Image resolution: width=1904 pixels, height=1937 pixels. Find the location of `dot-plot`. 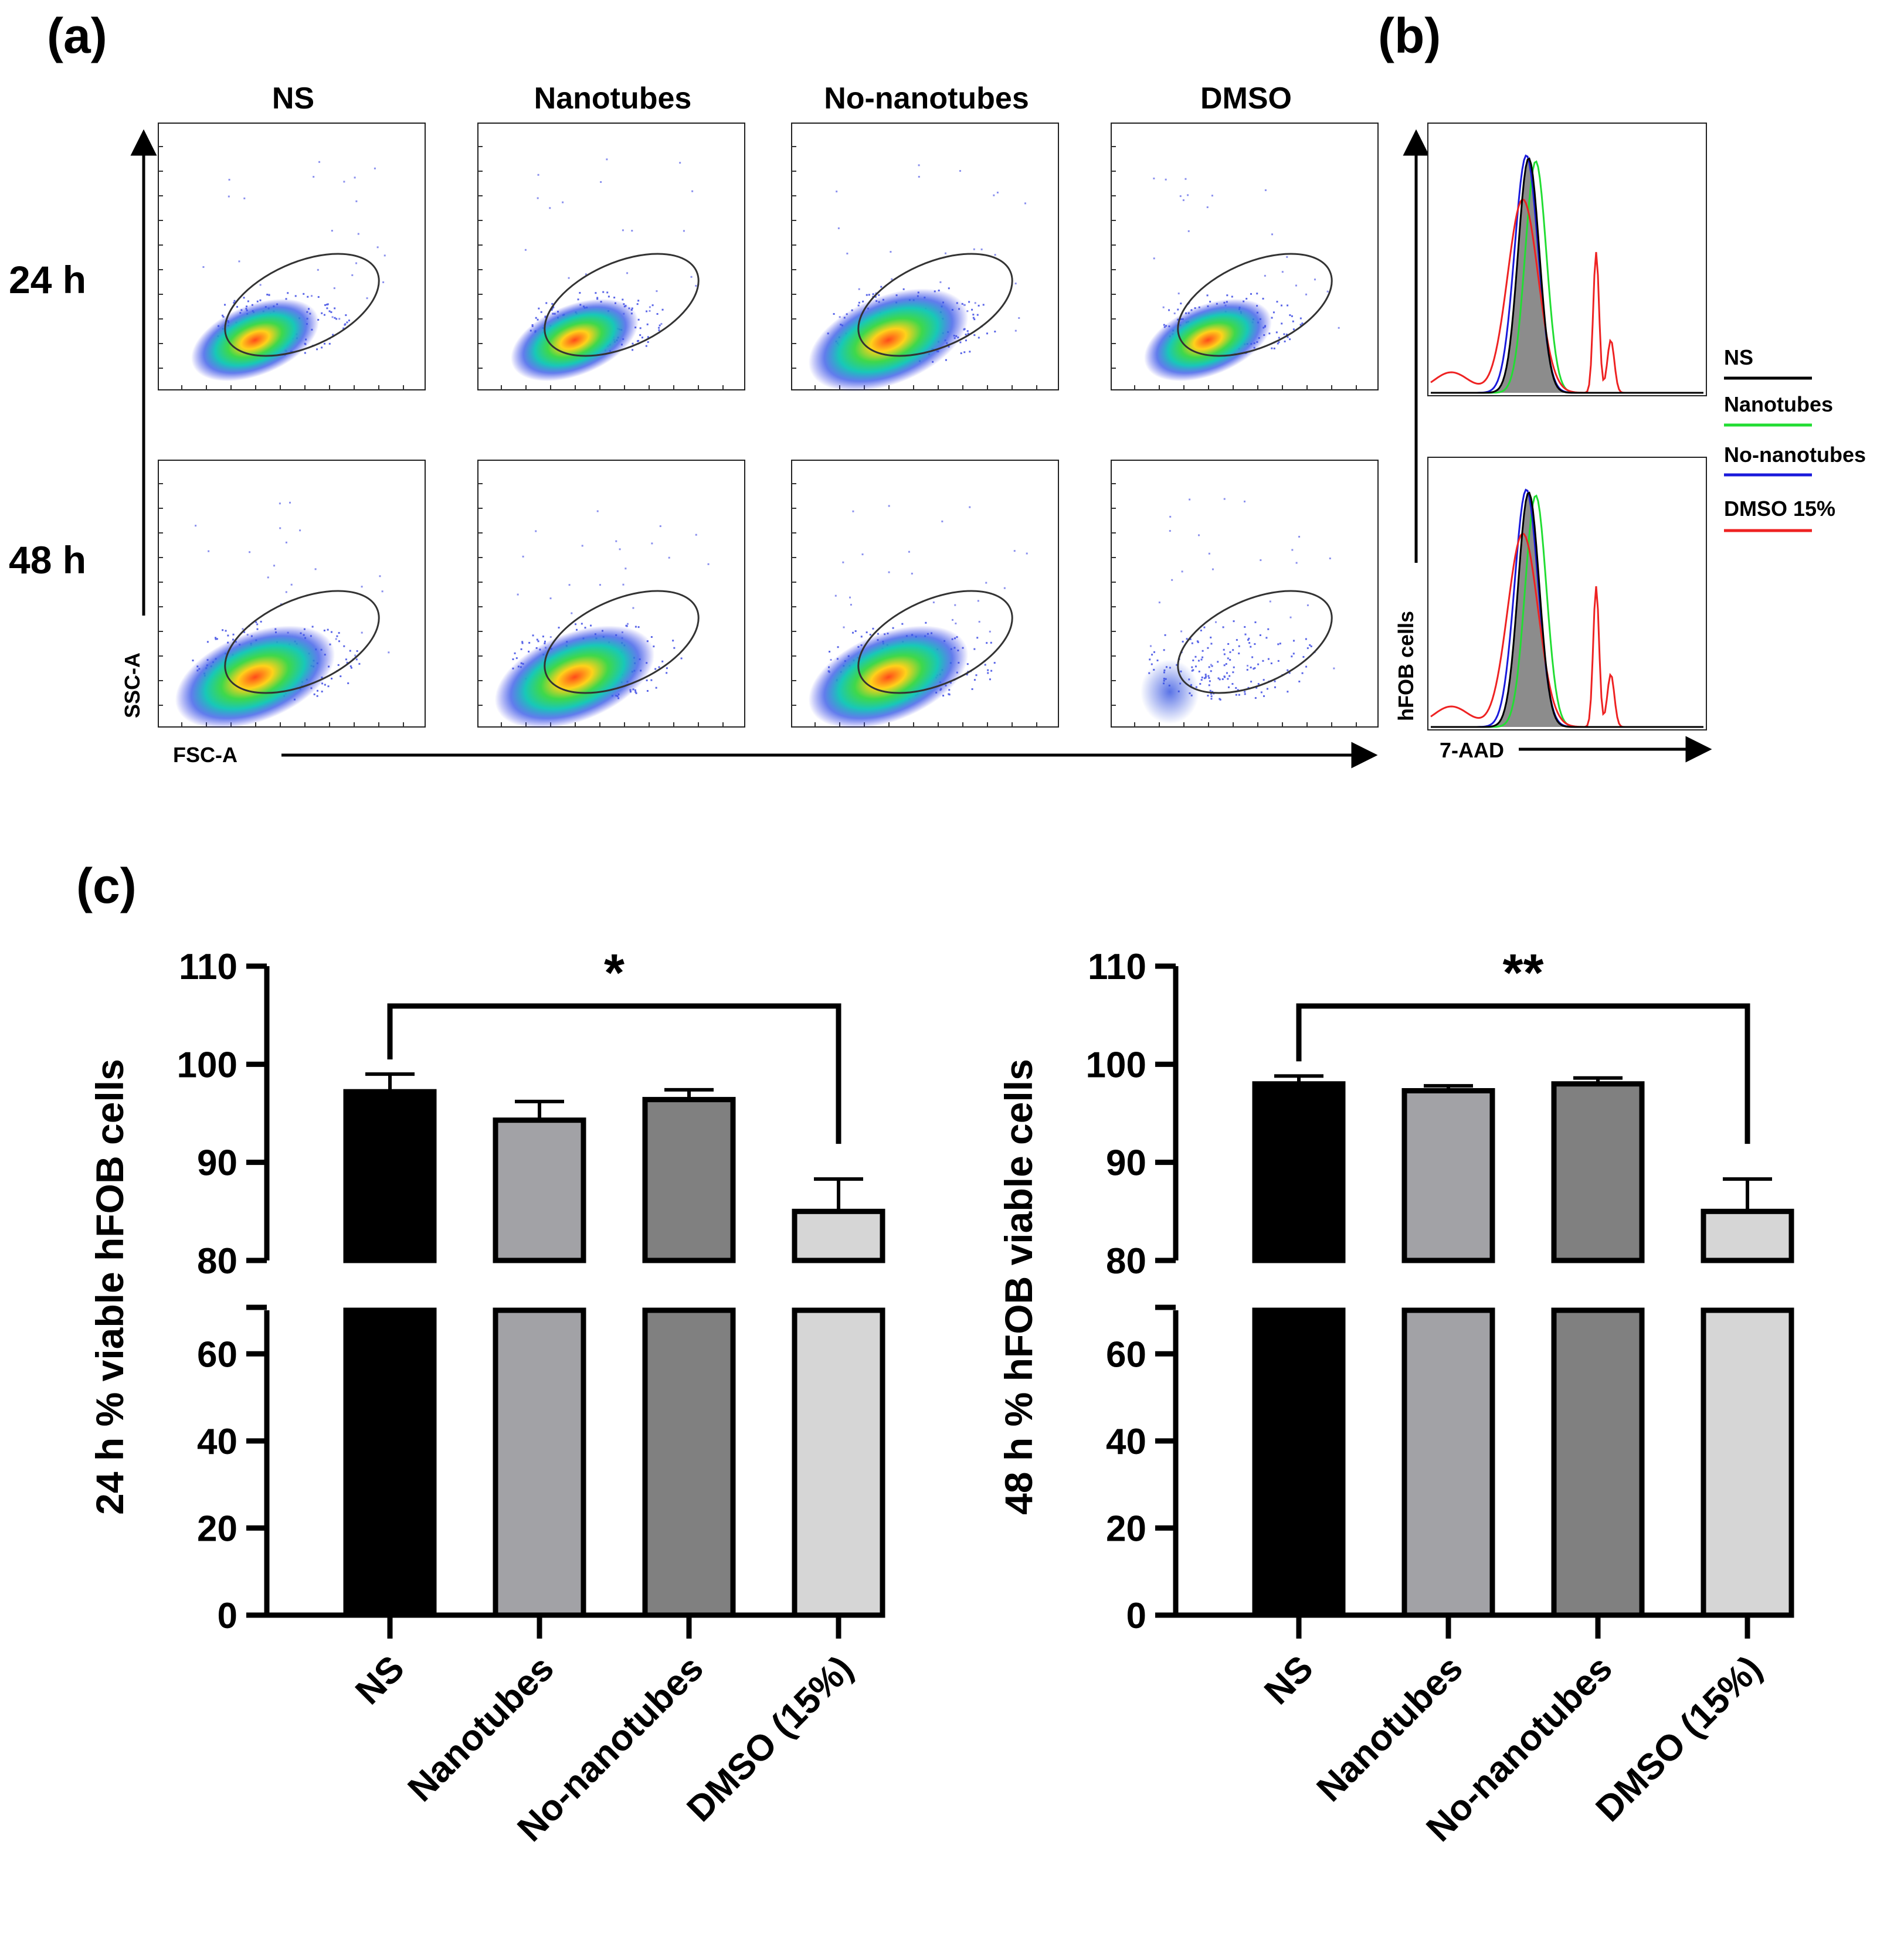

dot-plot is located at coordinates (292, 594).